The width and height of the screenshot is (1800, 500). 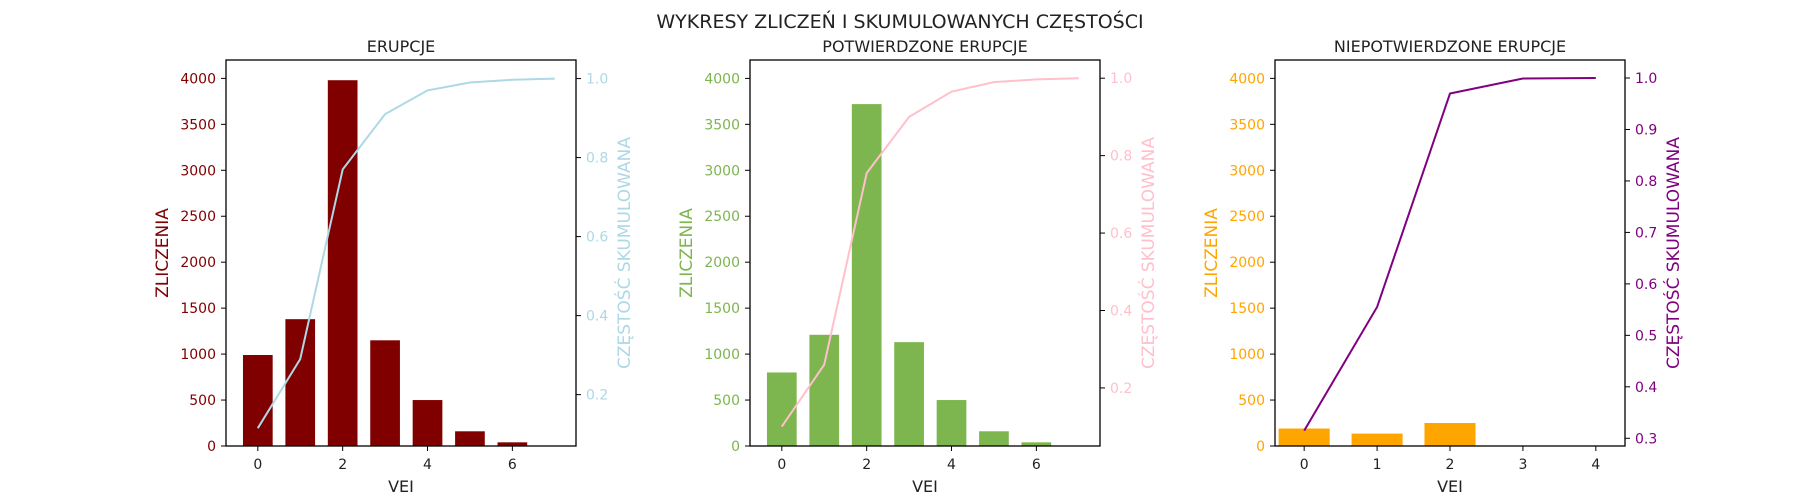 What do you see at coordinates (1522, 465) in the screenshot?
I see `x-tick-label: 3` at bounding box center [1522, 465].